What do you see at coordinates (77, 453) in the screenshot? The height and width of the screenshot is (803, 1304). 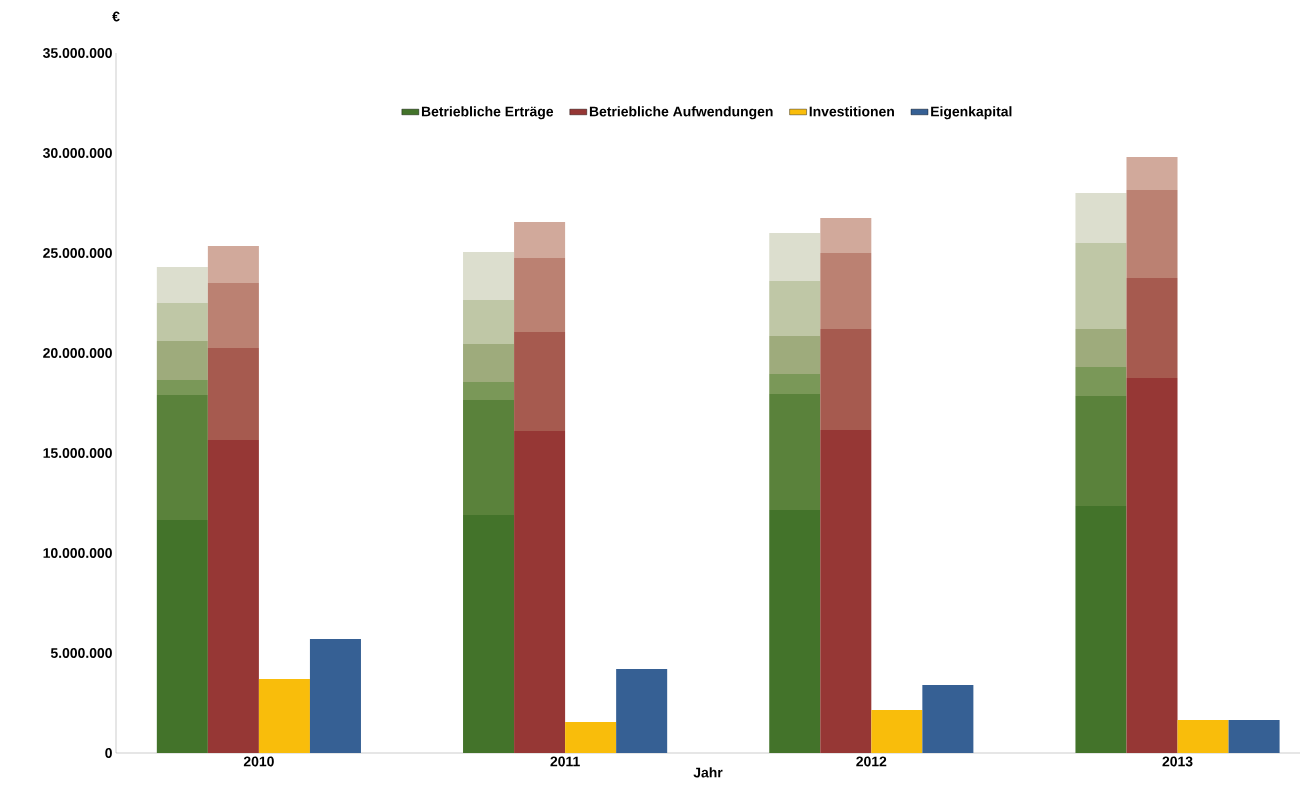 I see `y-tick-label: 15.000.000` at bounding box center [77, 453].